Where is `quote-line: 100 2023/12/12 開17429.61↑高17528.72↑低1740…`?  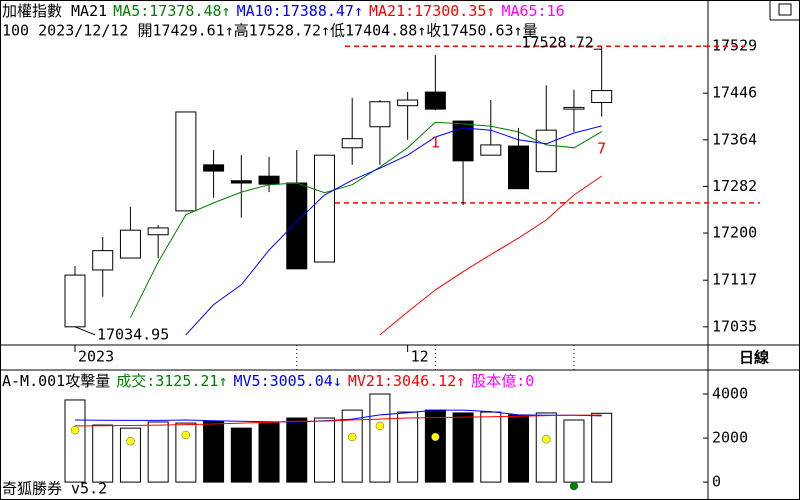
quote-line: 100 2023/12/12 開17429.61↑高17528.72↑低1740… is located at coordinates (270, 31).